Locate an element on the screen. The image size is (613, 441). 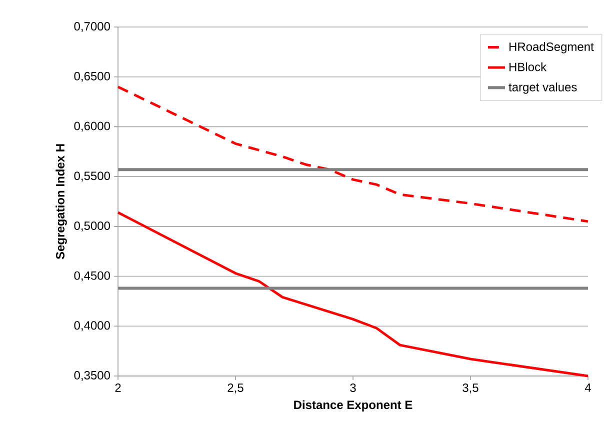
y-tick-label: 0,5500 is located at coordinates (92, 177).